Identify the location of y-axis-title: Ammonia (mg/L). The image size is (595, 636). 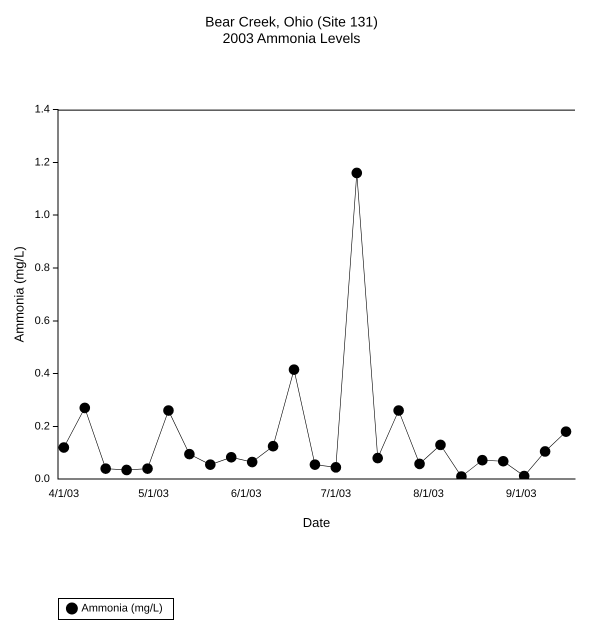
(18, 294).